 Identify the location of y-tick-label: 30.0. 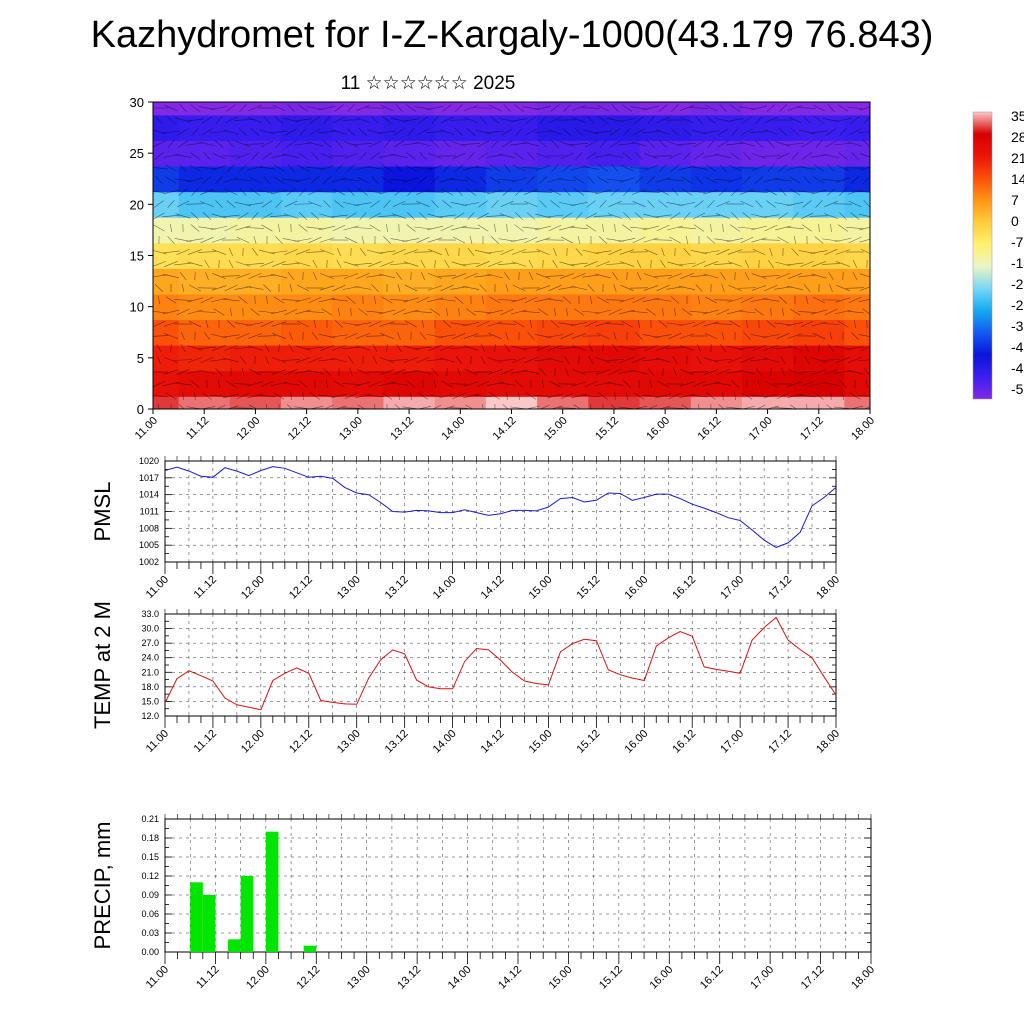
(150, 629).